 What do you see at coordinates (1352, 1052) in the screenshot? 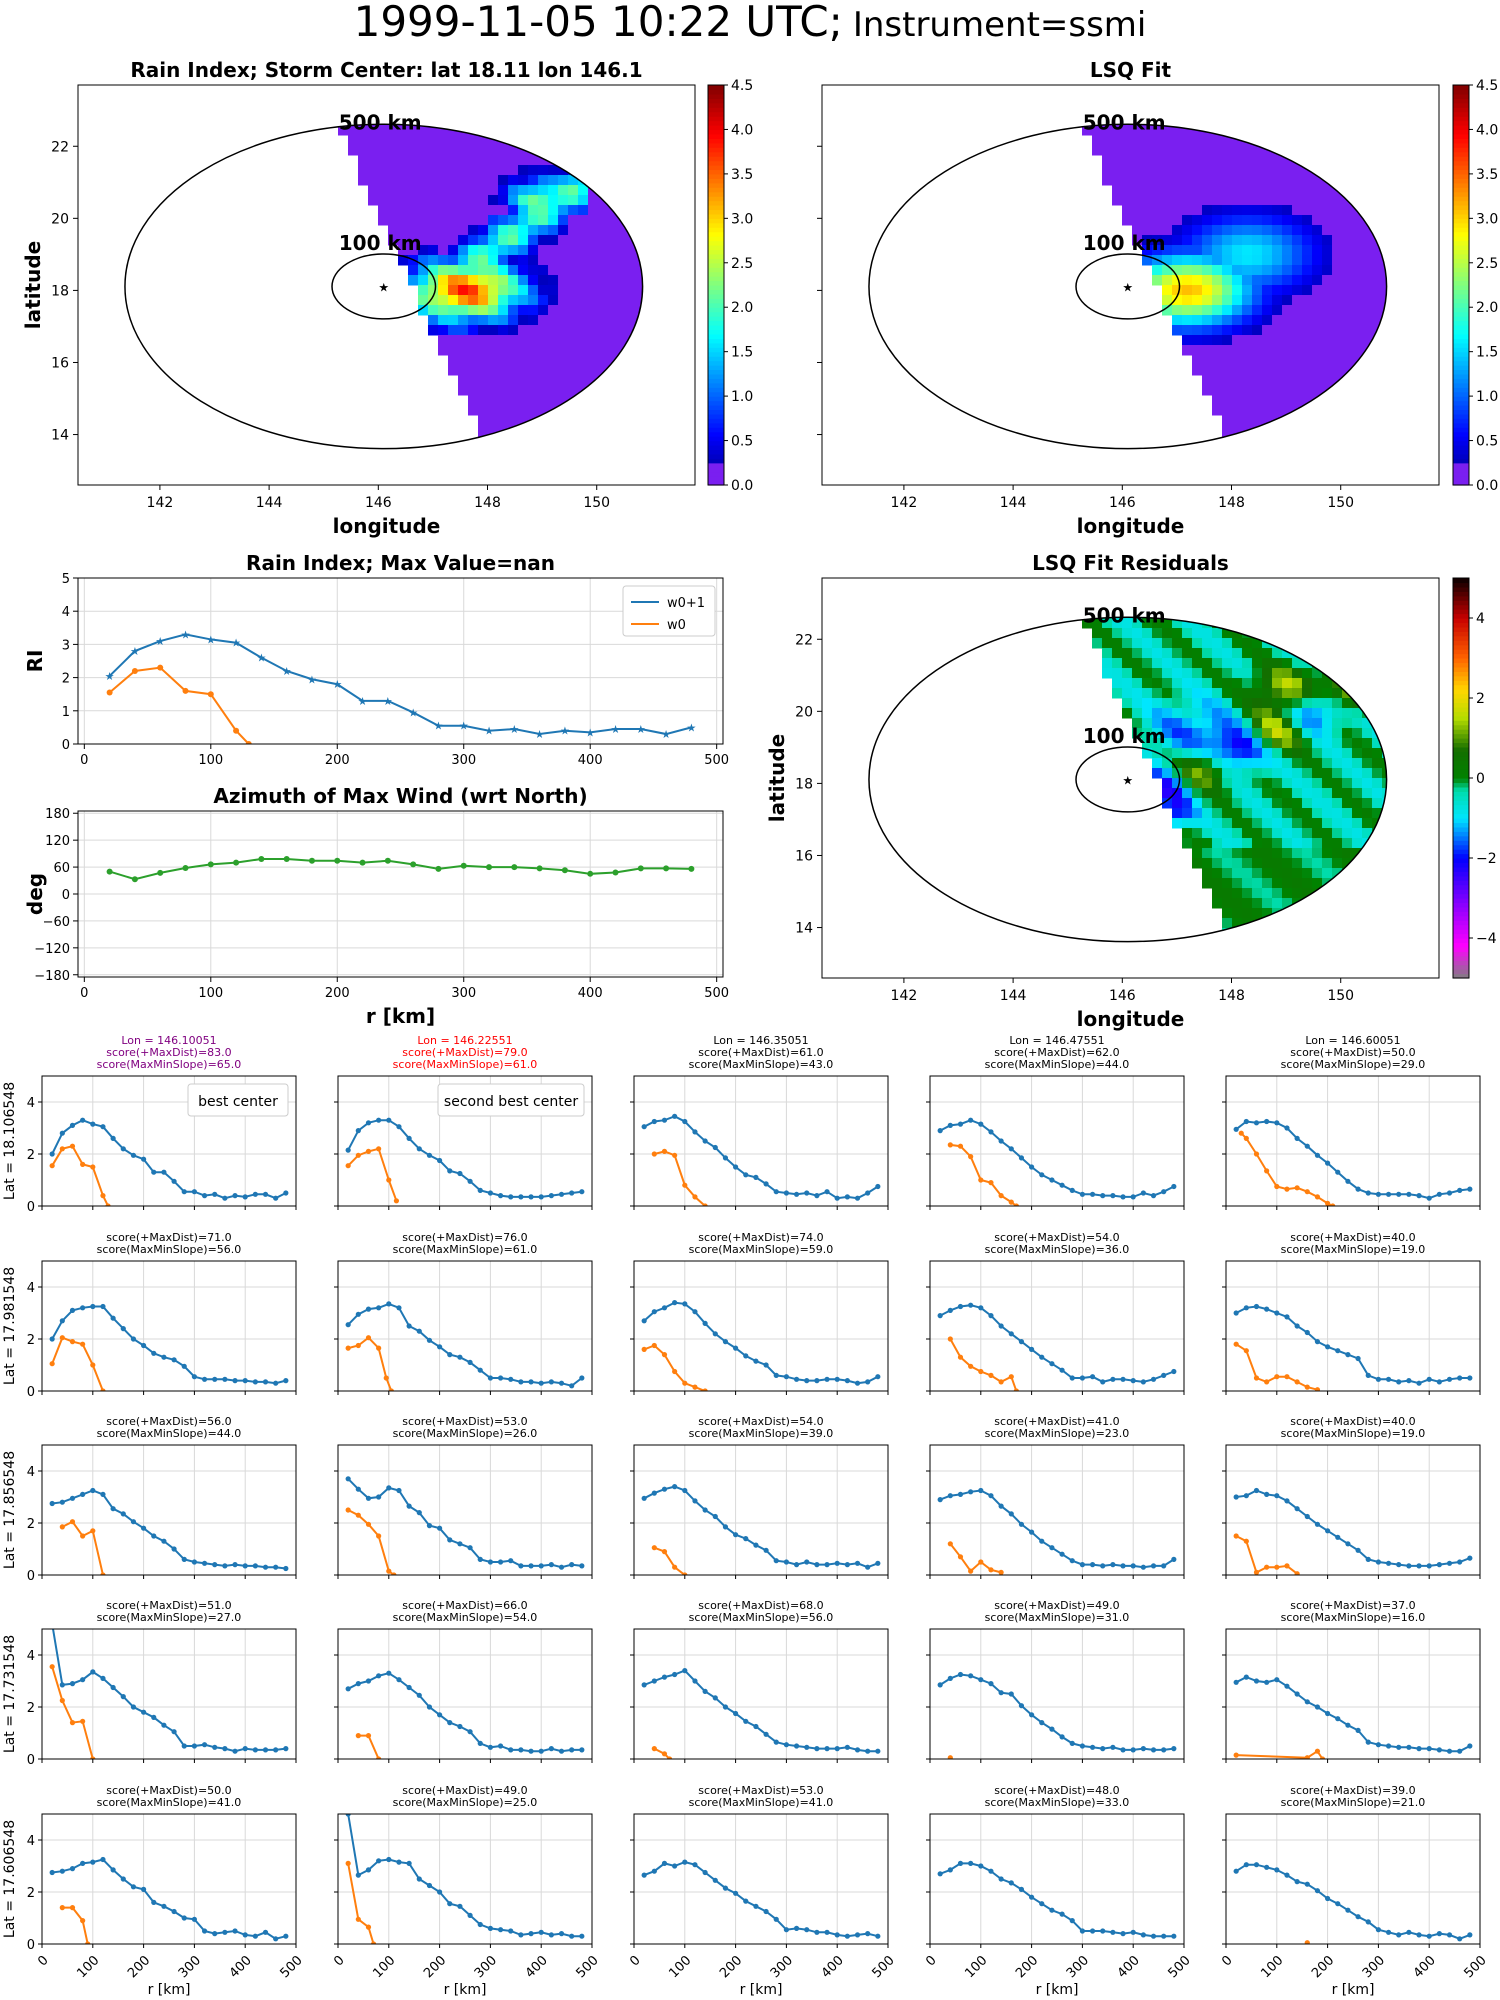
I see `cell-title: score(+MaxDist)=50.0` at bounding box center [1352, 1052].